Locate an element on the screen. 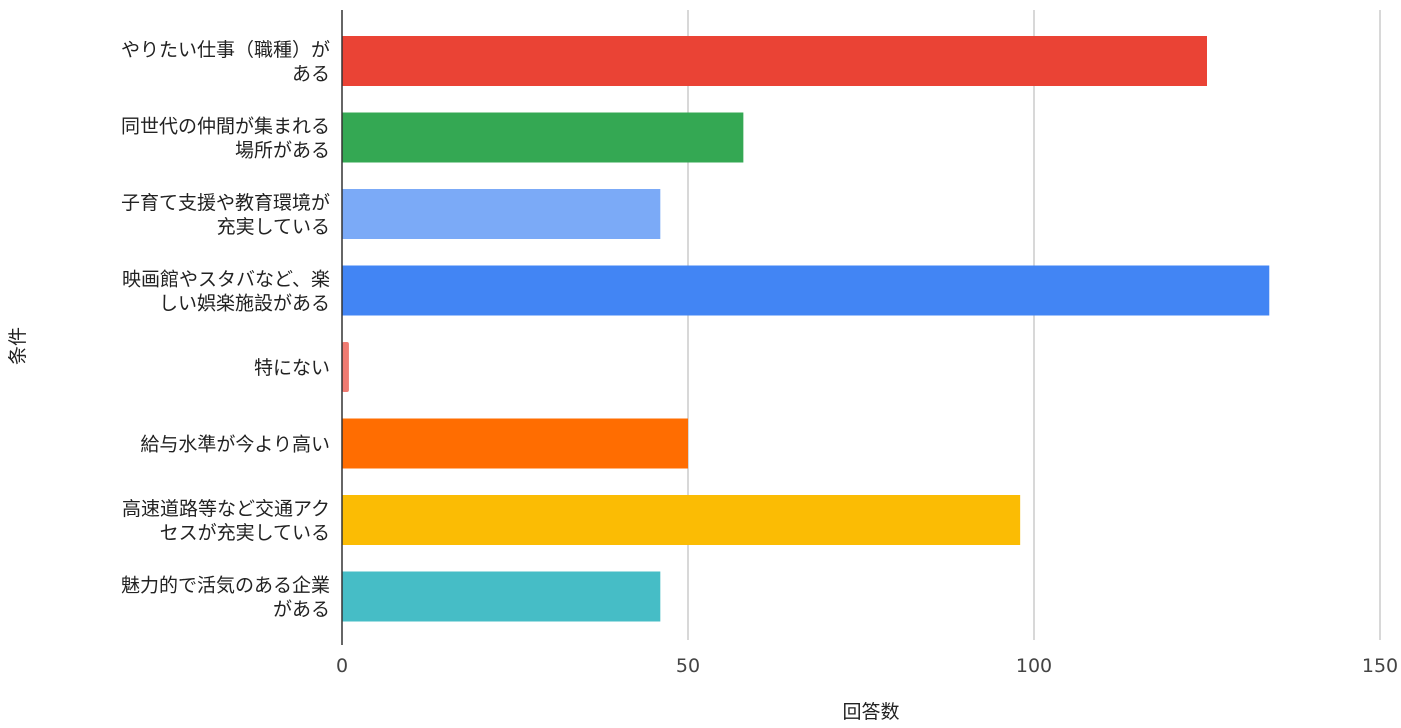 Image resolution: width=1401 pixels, height=728 pixels. x-tick-label: 100 is located at coordinates (1034, 666).